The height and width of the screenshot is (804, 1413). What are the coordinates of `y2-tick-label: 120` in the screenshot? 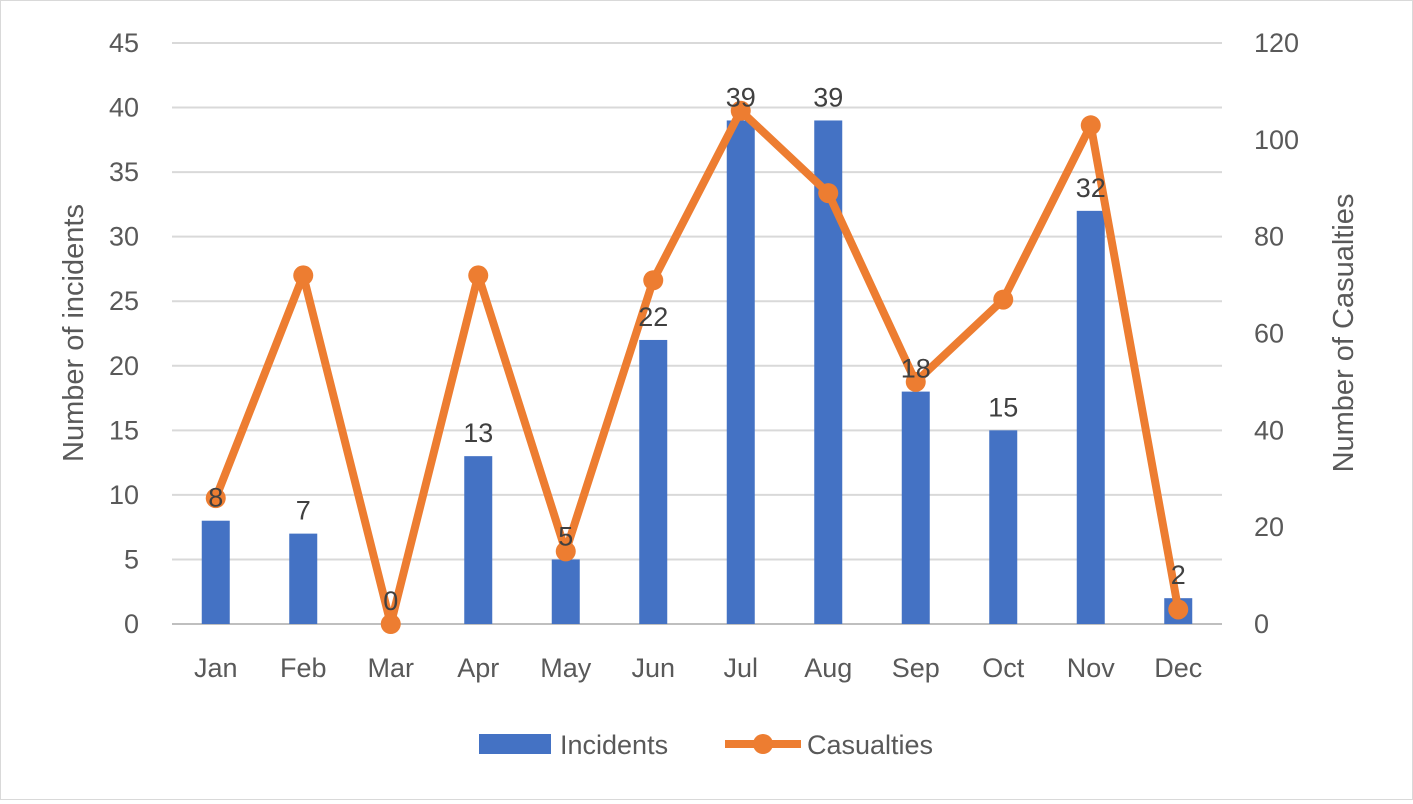 It's located at (1276, 43).